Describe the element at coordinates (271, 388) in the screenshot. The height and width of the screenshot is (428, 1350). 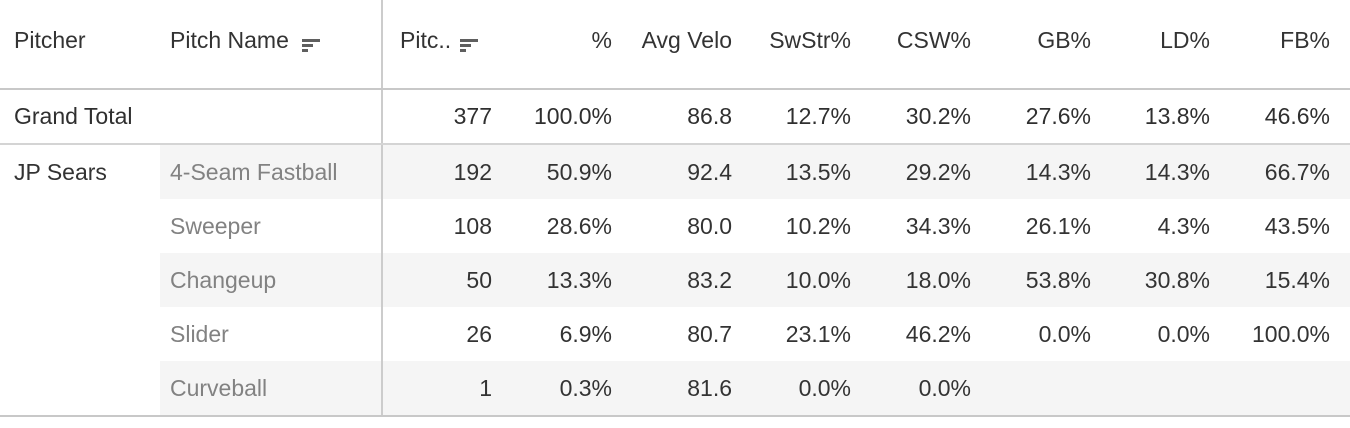
I see `pitch-name-cell: Curveball` at that location.